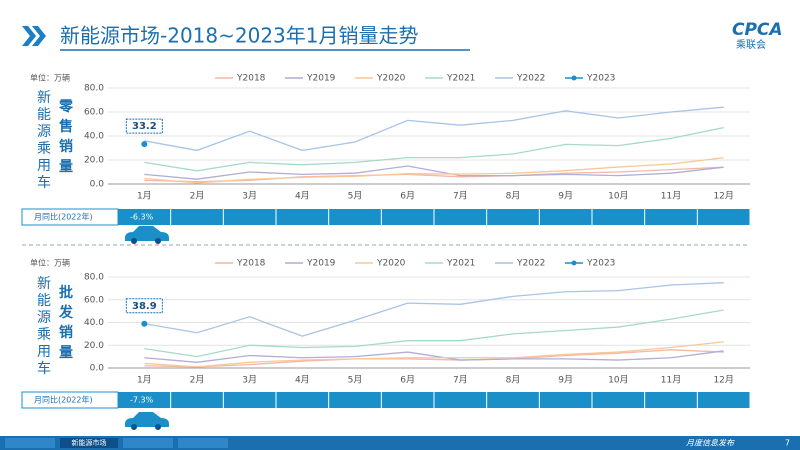  What do you see at coordinates (757, 30) in the screenshot?
I see `logo: CPCA` at bounding box center [757, 30].